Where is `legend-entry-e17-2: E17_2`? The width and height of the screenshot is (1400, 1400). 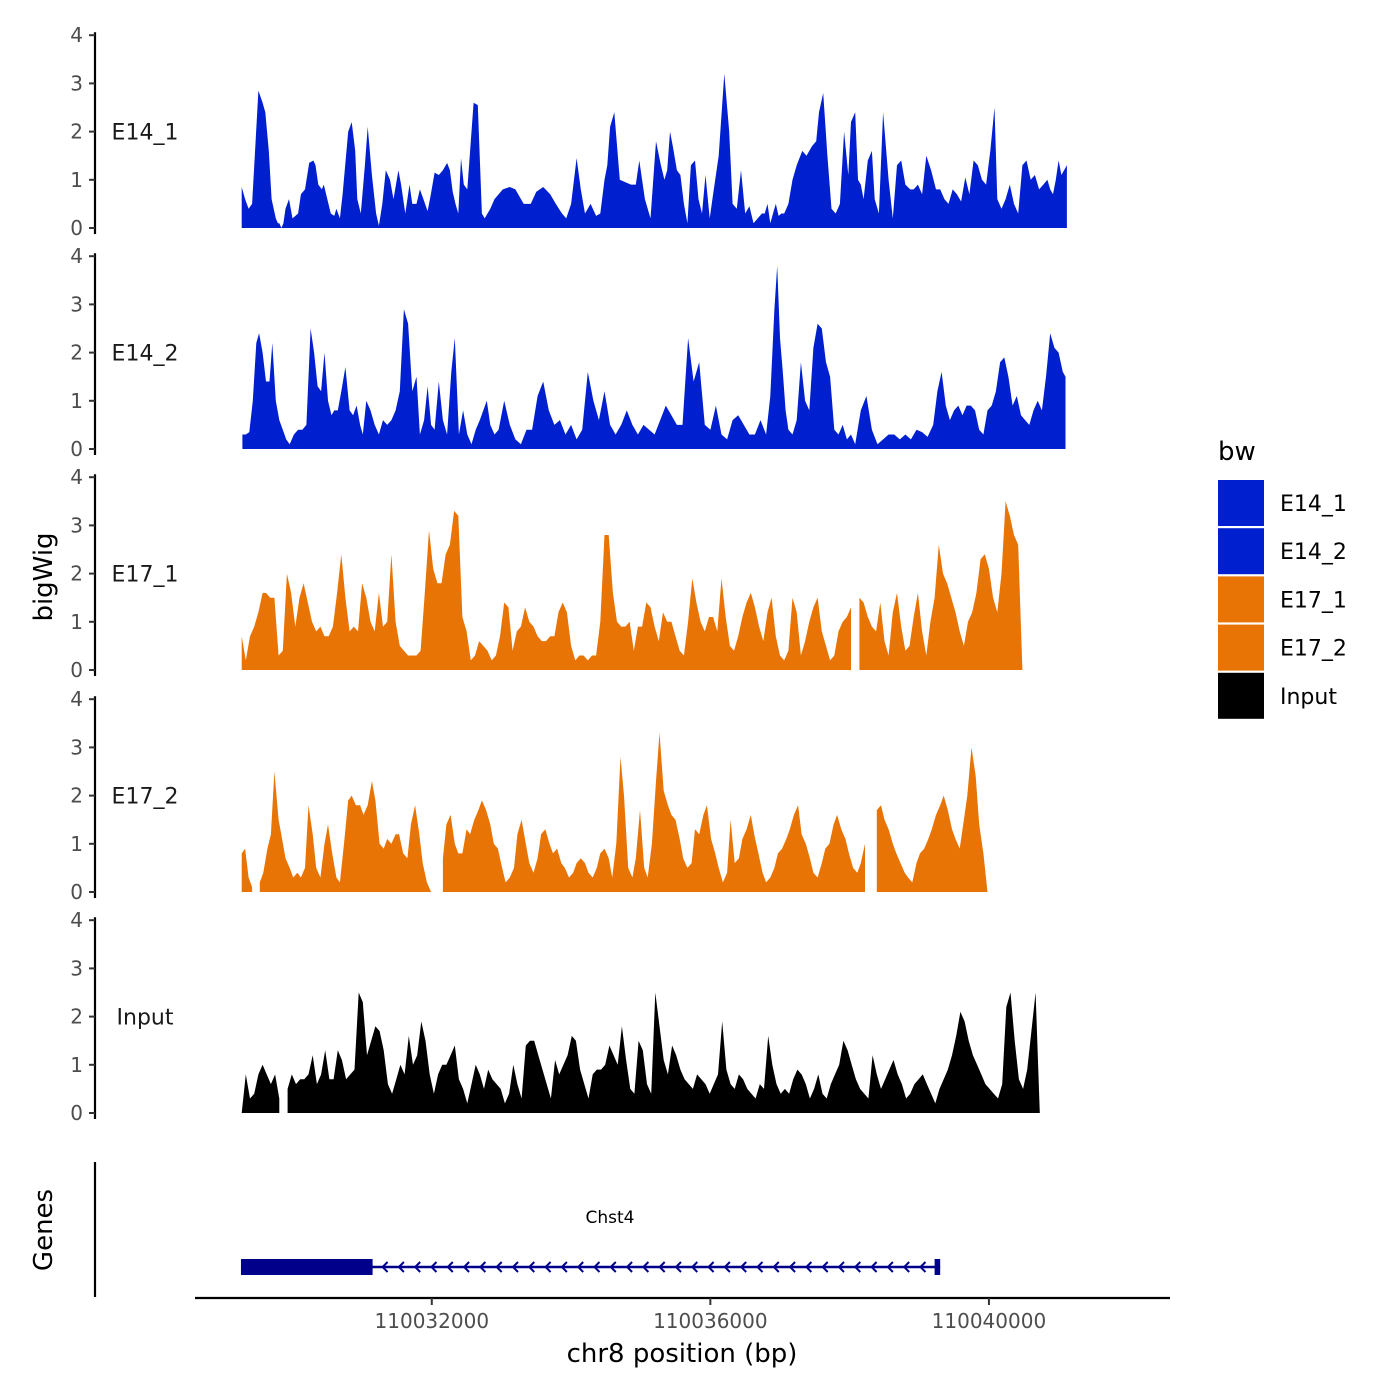
legend-entry-e17-2: E17_2 is located at coordinates (1282, 647).